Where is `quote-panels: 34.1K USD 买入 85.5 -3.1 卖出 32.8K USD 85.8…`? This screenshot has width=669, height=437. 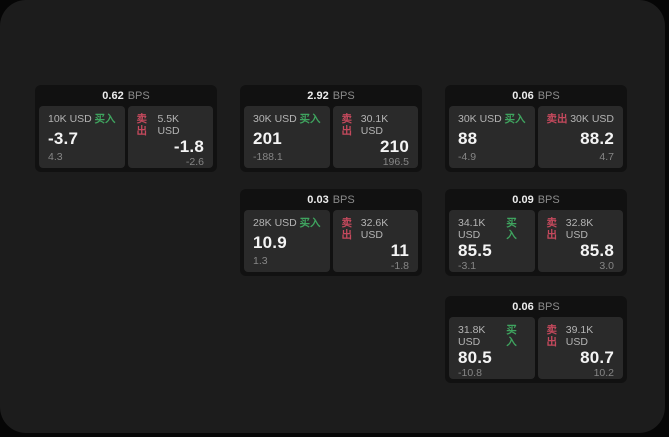
quote-panels: 34.1K USD 买入 85.5 -3.1 卖出 32.8K USD 85.8… is located at coordinates (536, 241).